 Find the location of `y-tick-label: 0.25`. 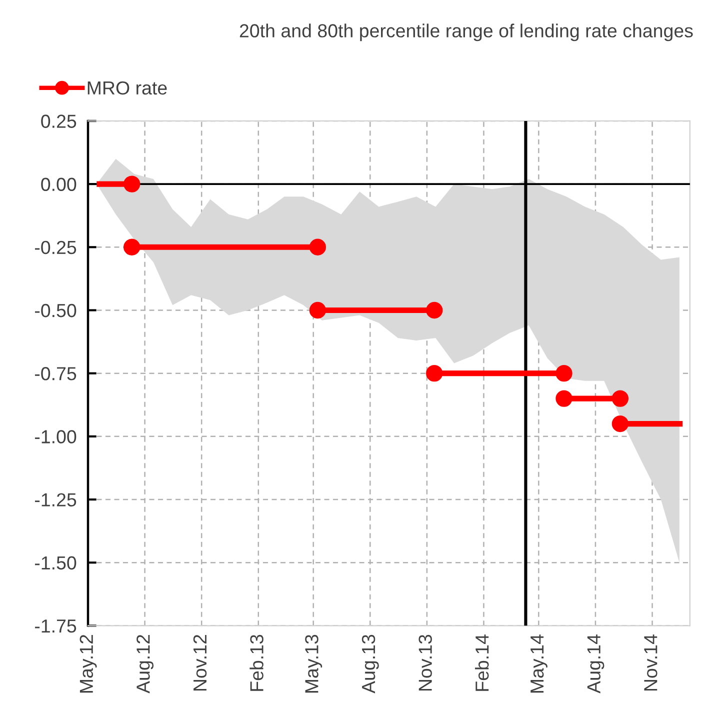

y-tick-label: 0.25 is located at coordinates (58, 121).